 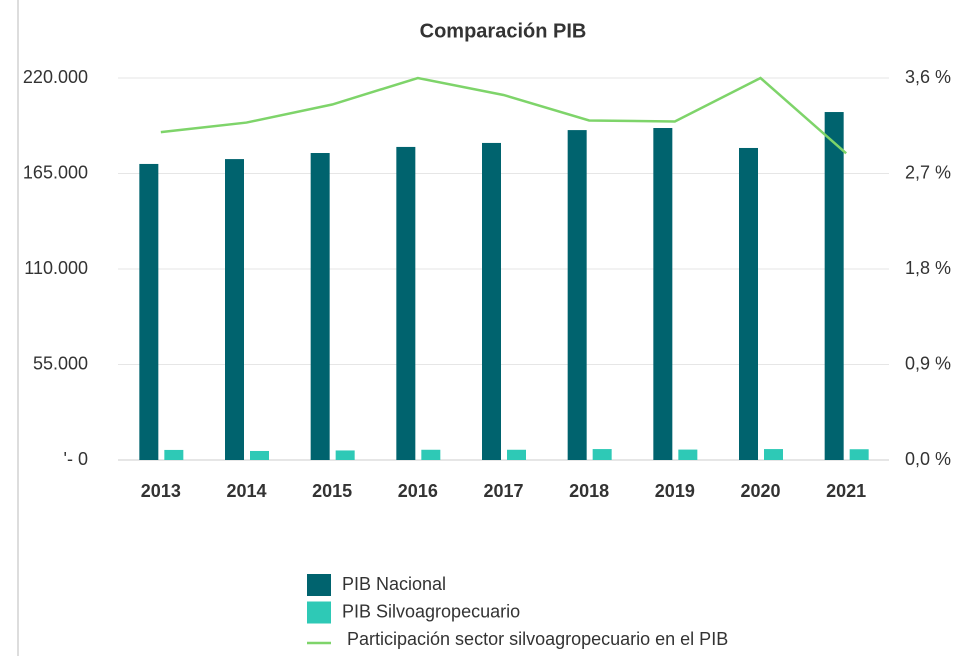 What do you see at coordinates (246, 491) in the screenshot?
I see `x-tick-label: 2014` at bounding box center [246, 491].